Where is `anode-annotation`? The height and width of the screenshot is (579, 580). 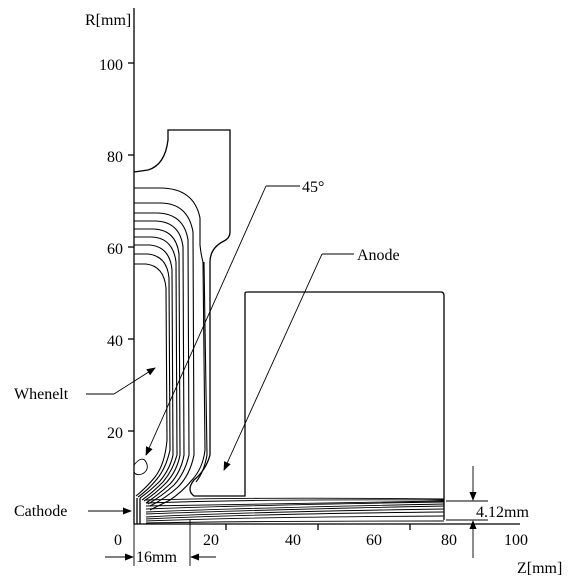
anode-annotation is located at coordinates (288, 362).